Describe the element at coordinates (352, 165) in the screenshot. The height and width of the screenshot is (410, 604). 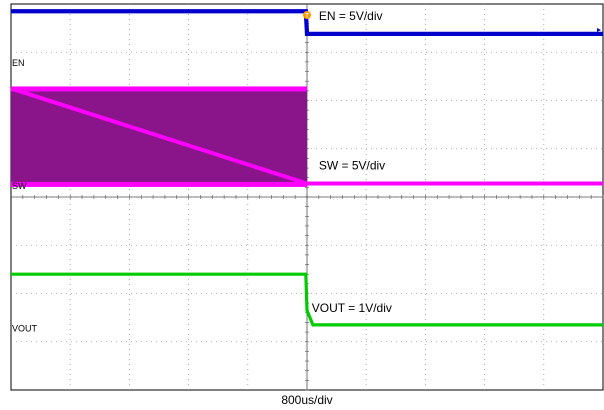
I see `channel-scale-annotation: SW = 5V/div` at that location.